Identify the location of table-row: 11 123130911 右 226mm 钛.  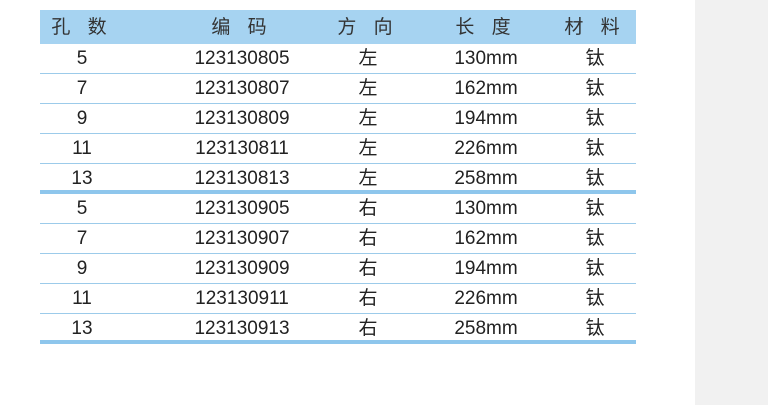
(338, 299).